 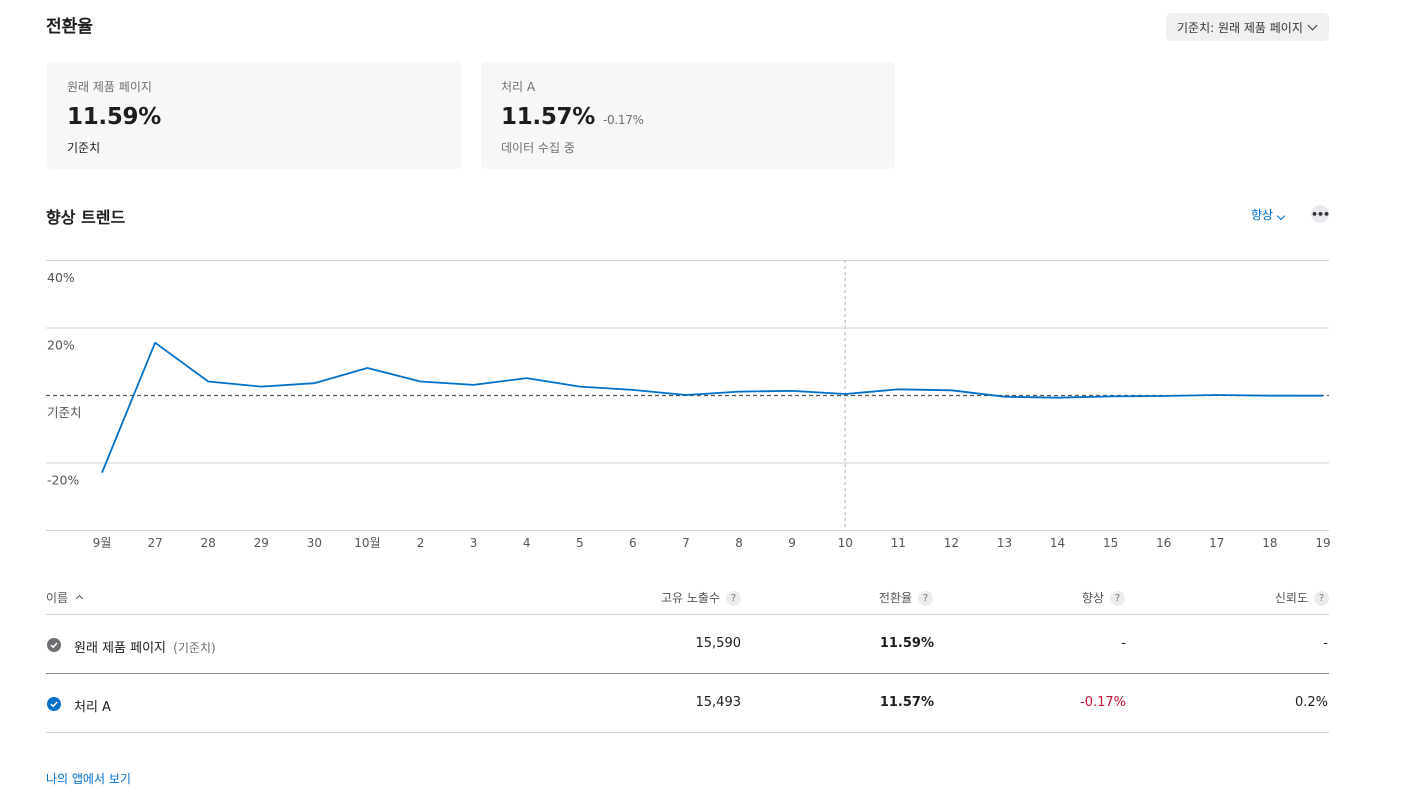 I want to click on confidence-value: -, so click(x=1325, y=643).